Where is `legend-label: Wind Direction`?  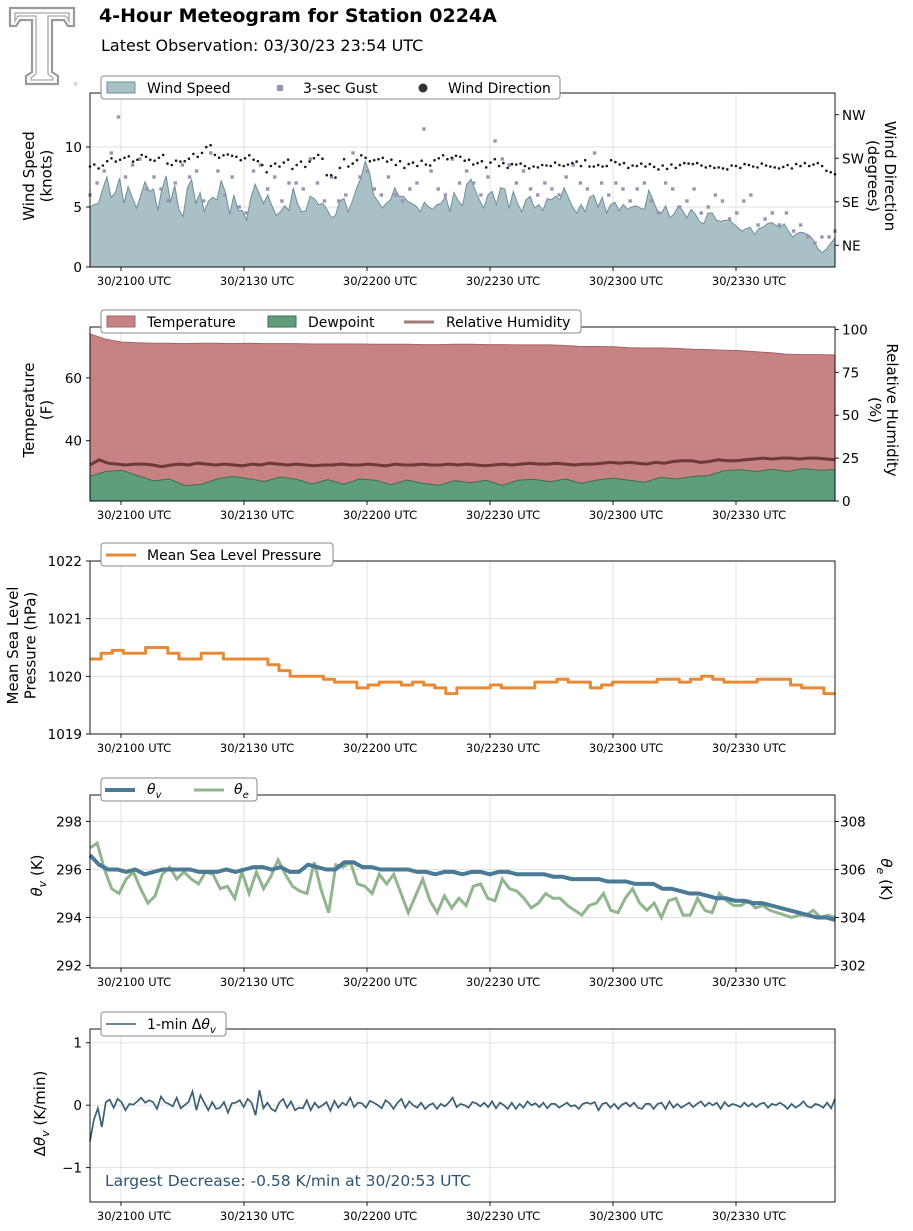
legend-label: Wind Direction is located at coordinates (499, 89).